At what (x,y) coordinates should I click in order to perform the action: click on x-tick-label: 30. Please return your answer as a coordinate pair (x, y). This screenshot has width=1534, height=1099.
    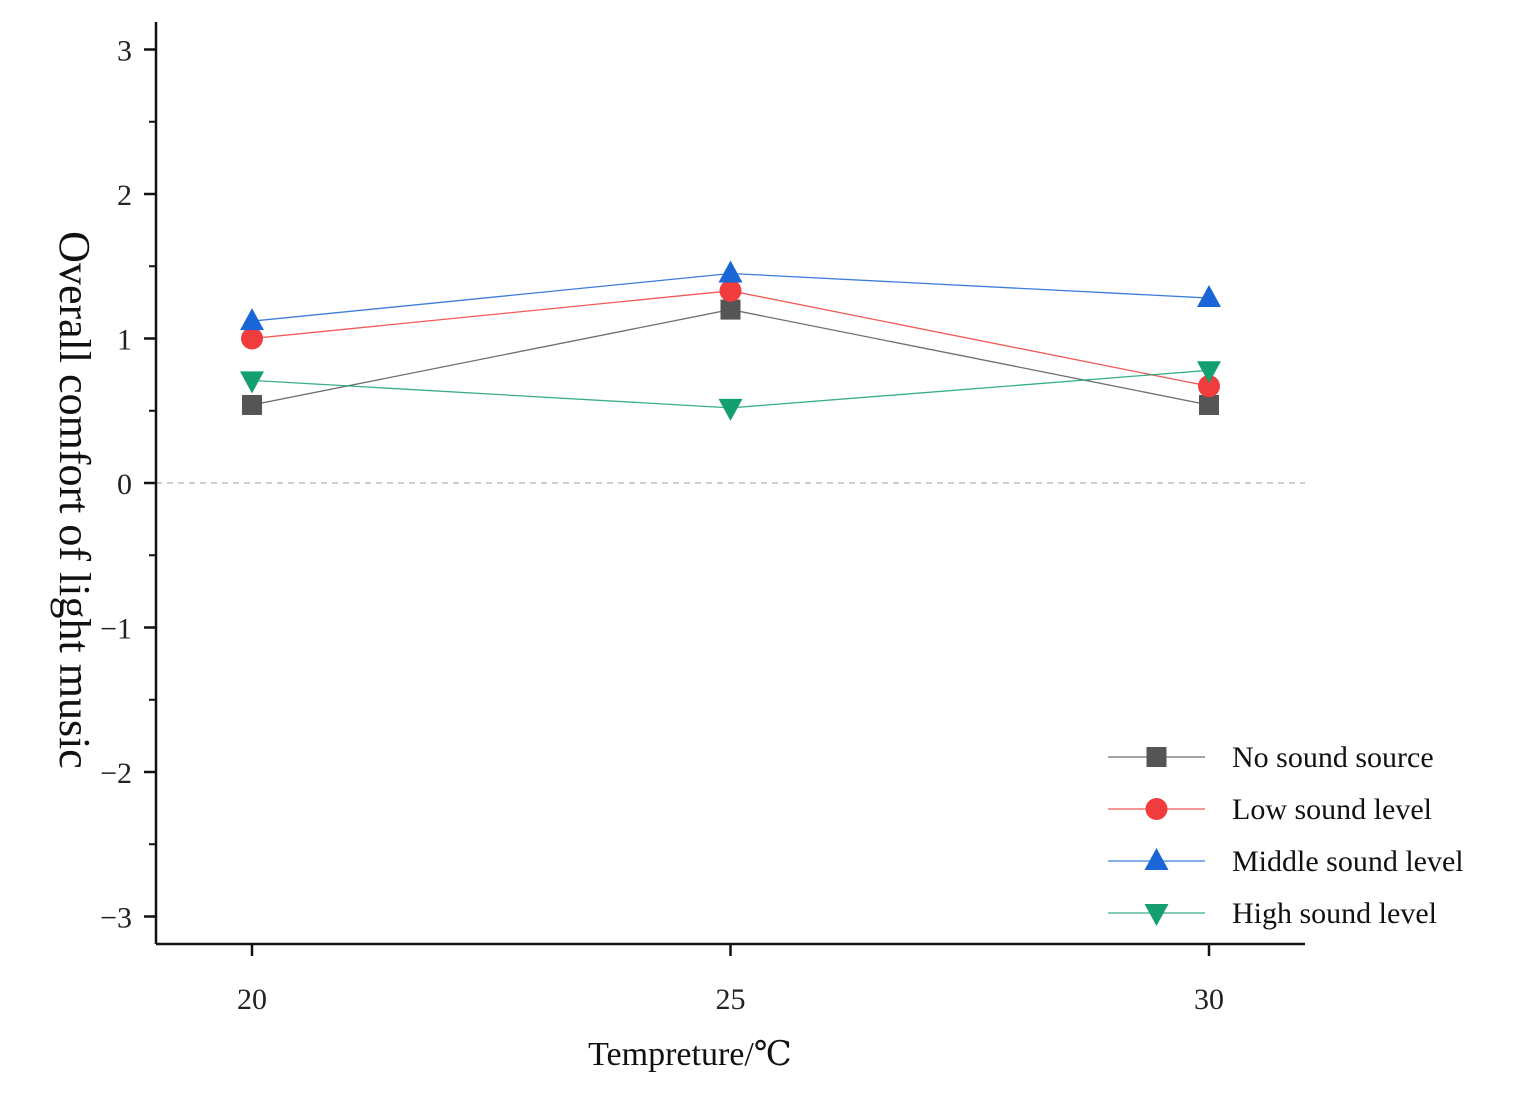
    Looking at the image, I should click on (1209, 999).